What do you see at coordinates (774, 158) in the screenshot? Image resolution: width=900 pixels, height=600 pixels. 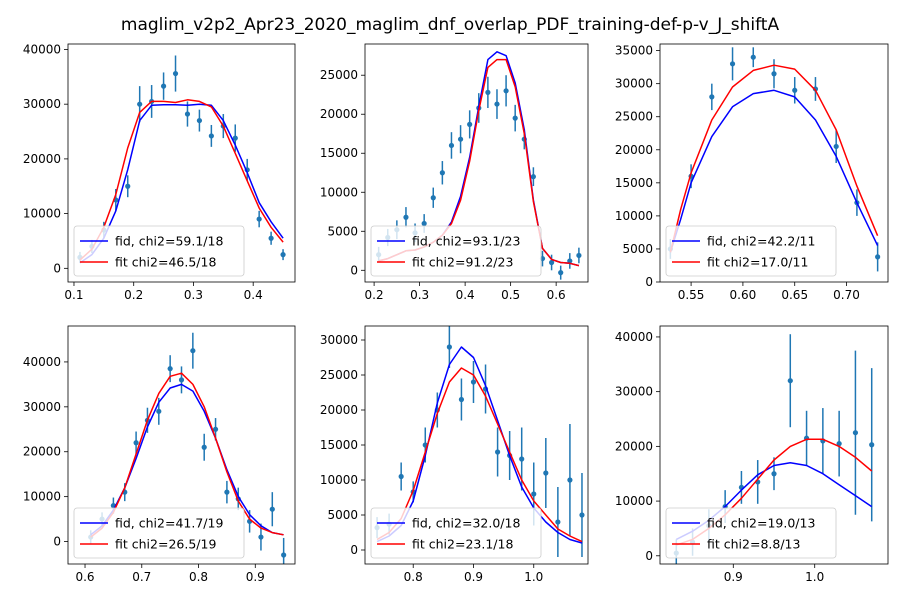 I see `fit-curve` at bounding box center [774, 158].